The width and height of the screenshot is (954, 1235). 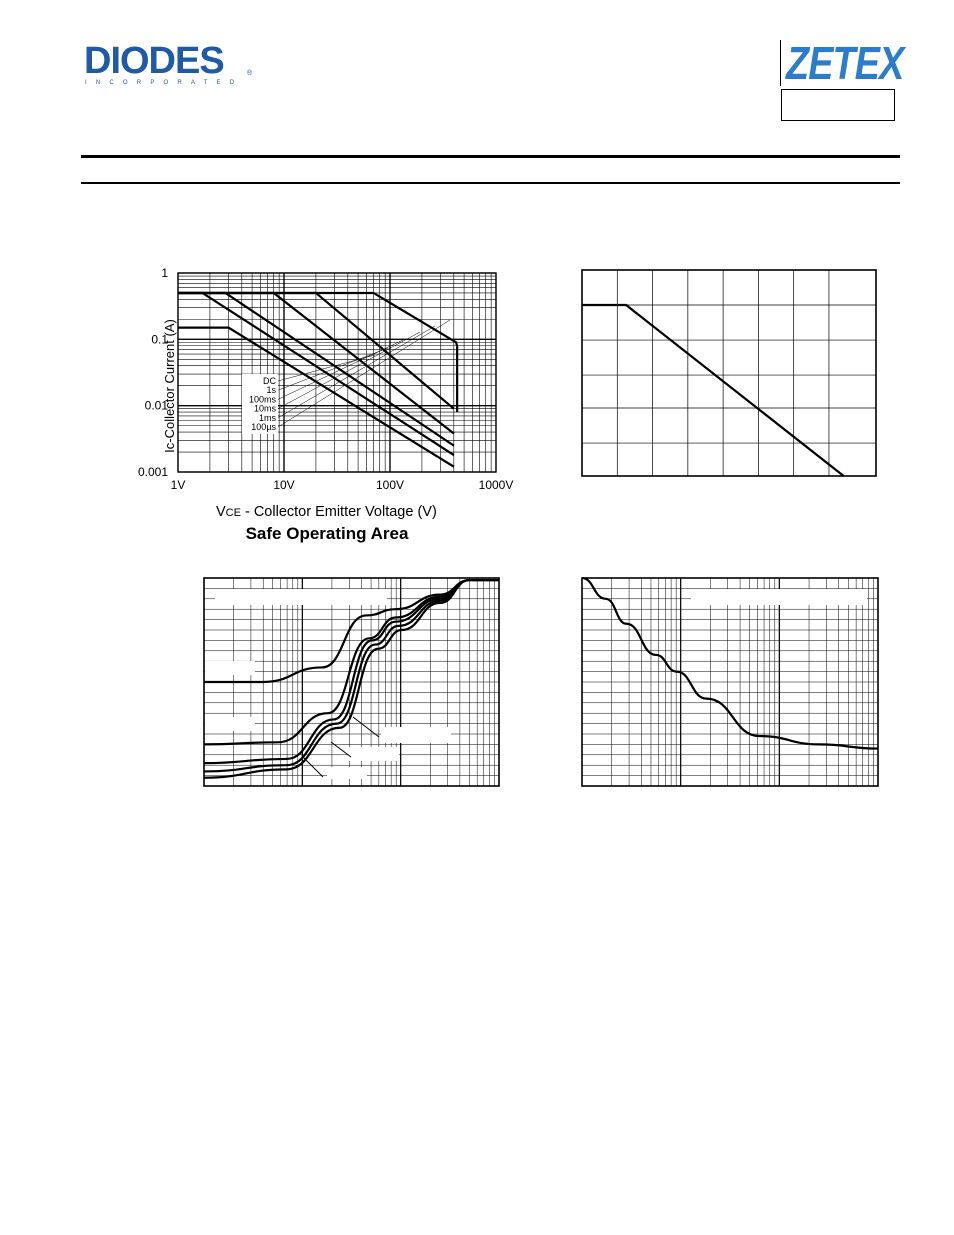 I want to click on header-rule-top, so click(x=490, y=156).